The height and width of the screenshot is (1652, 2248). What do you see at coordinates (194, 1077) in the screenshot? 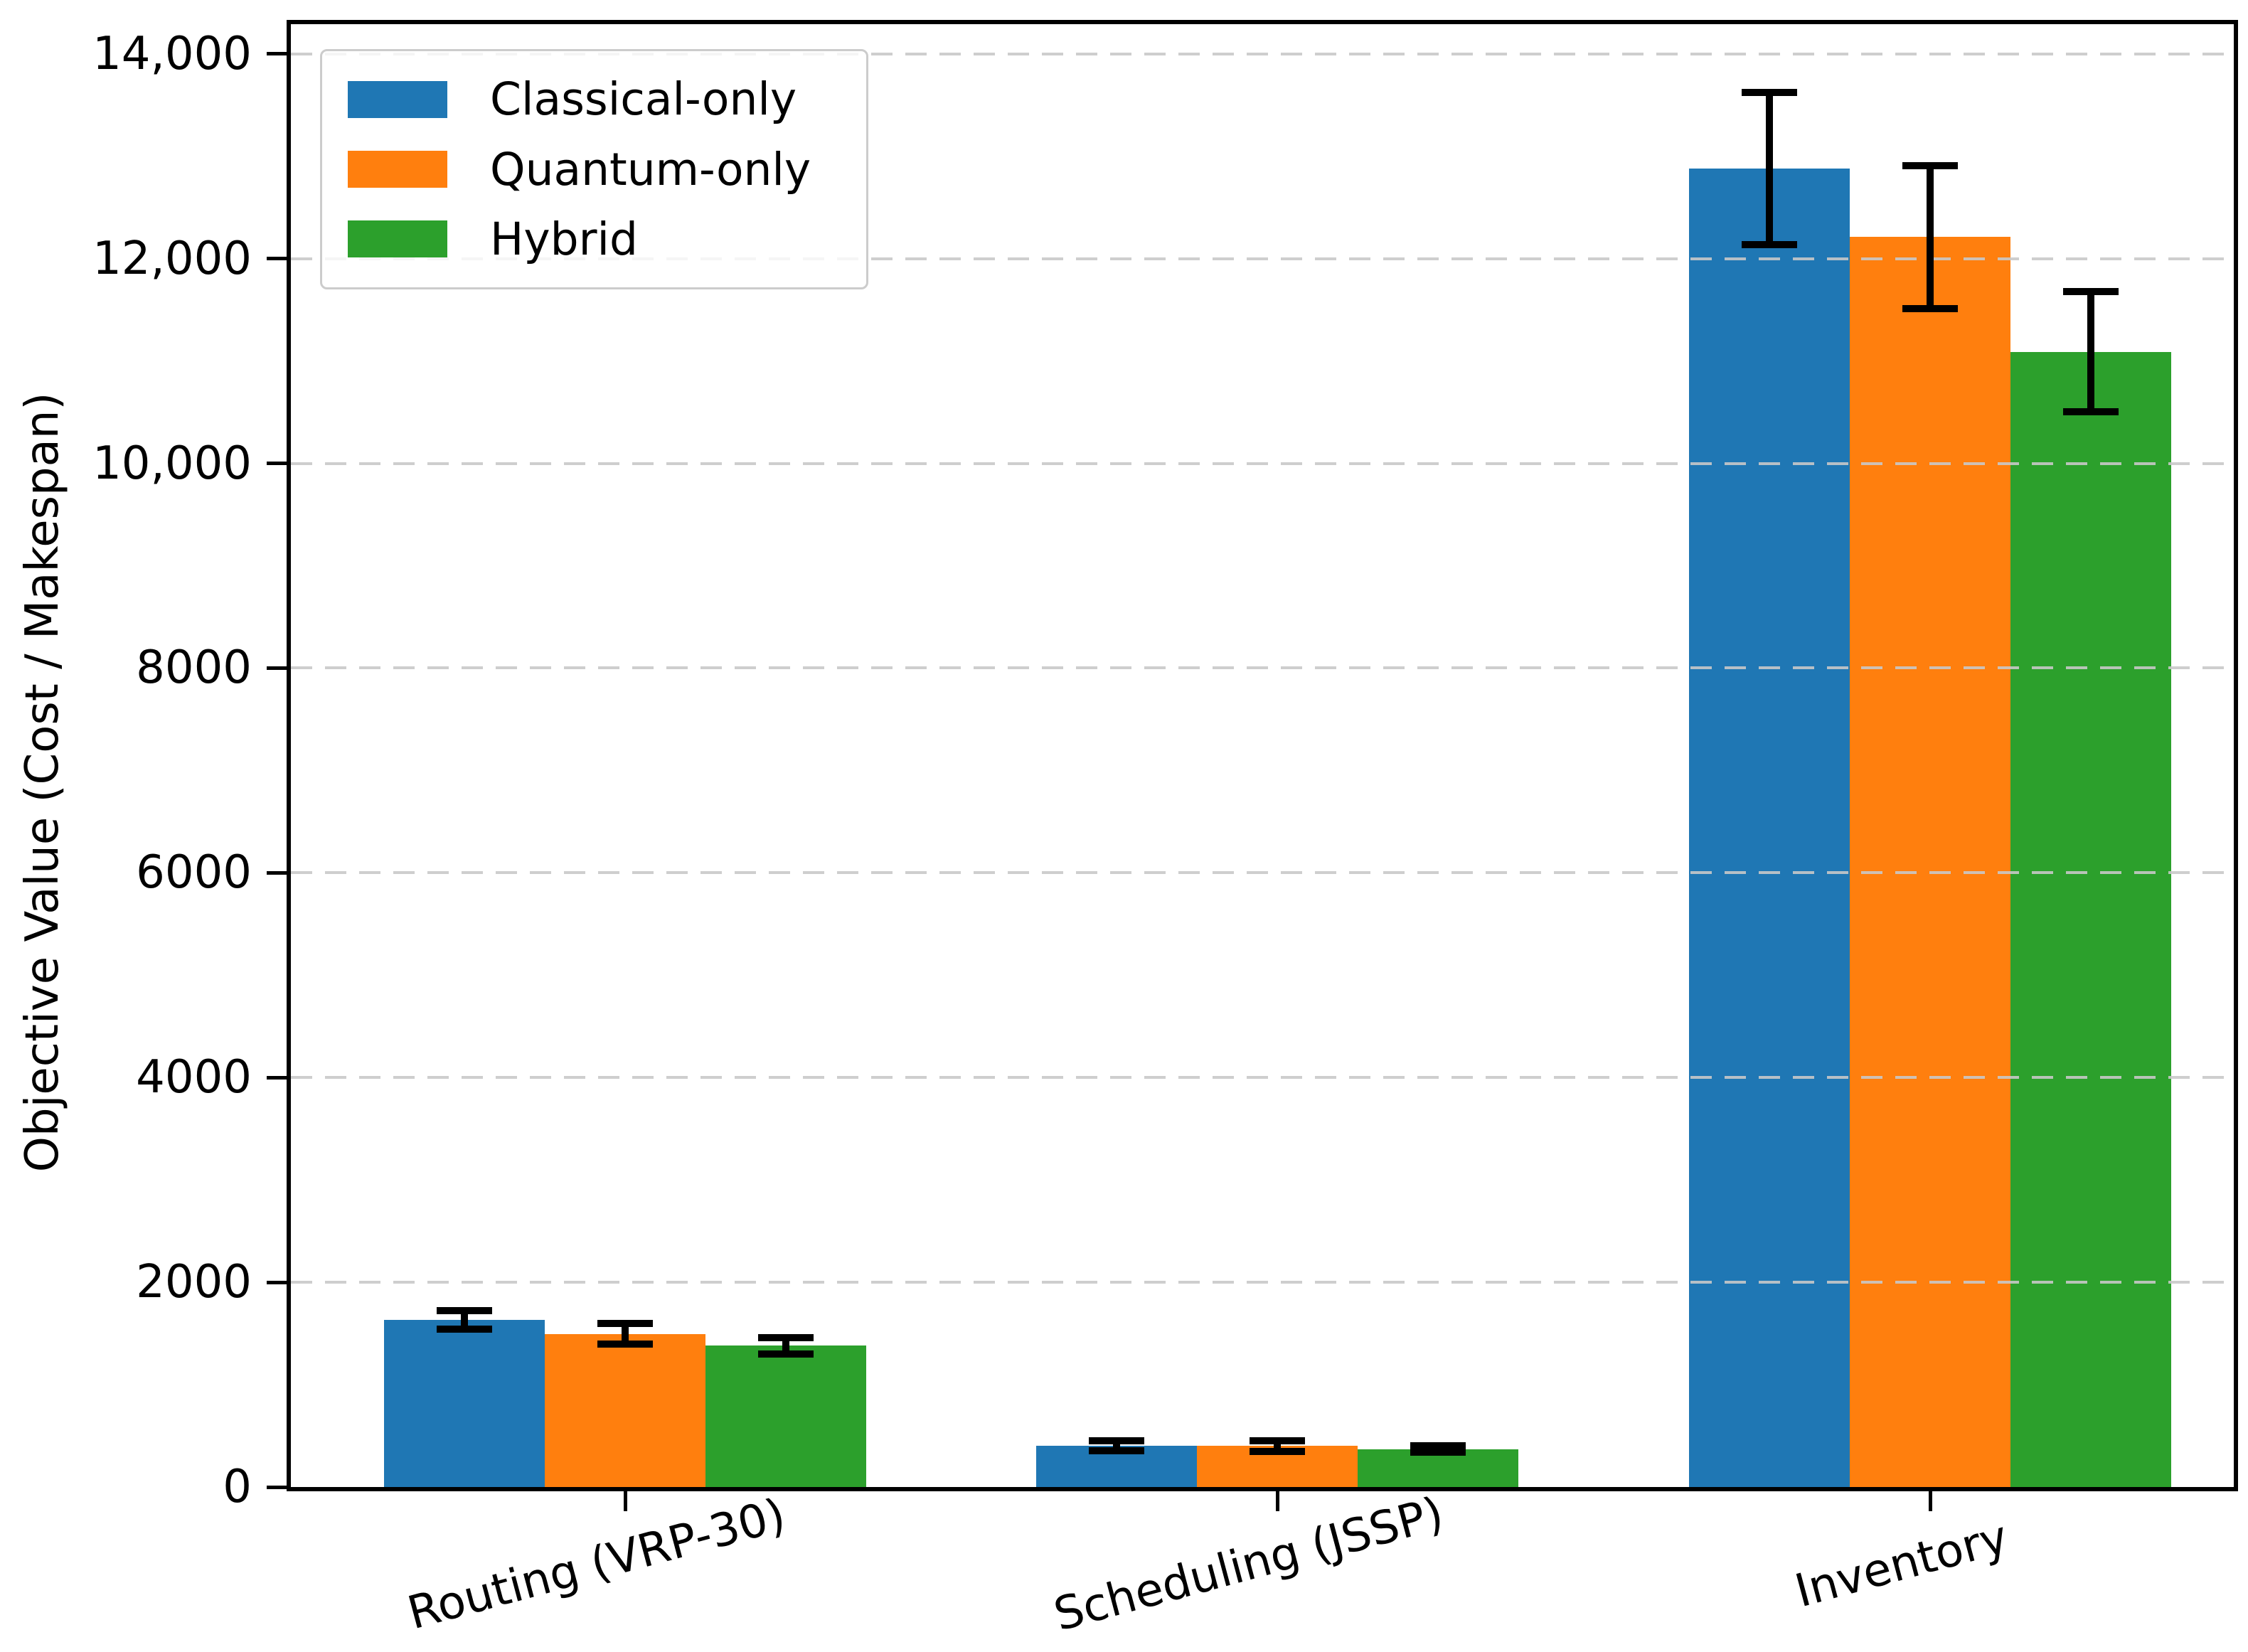
I see `y-tick-label: 4000` at bounding box center [194, 1077].